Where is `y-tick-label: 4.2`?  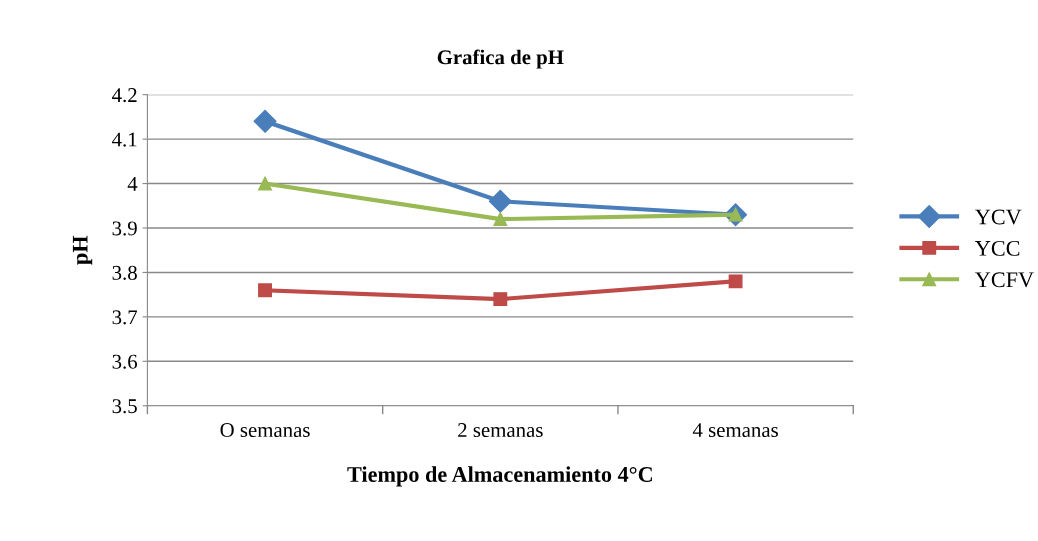 y-tick-label: 4.2 is located at coordinates (124, 95).